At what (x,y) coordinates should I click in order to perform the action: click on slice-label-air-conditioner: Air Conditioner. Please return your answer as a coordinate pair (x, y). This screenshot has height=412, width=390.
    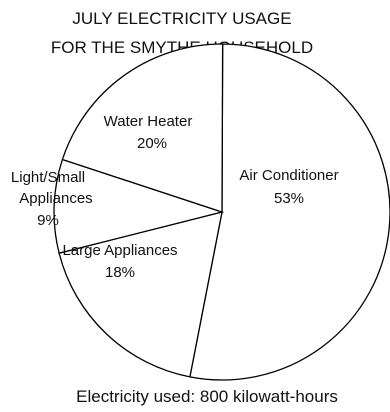
    Looking at the image, I should click on (288, 175).